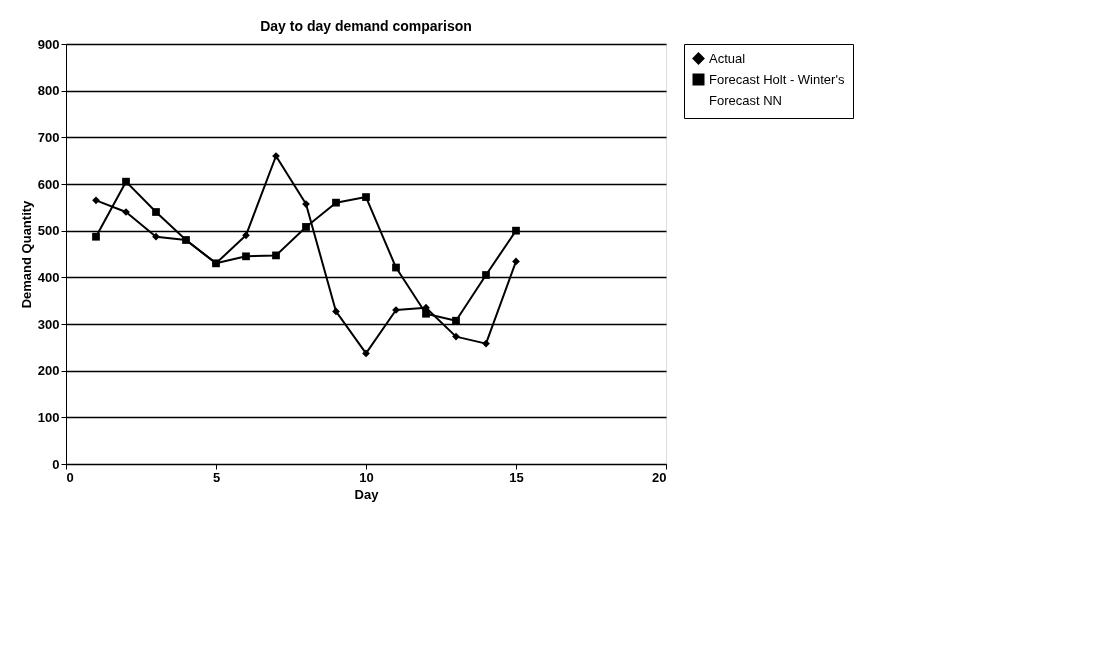  What do you see at coordinates (48, 231) in the screenshot?
I see `y-tick-label: 500` at bounding box center [48, 231].